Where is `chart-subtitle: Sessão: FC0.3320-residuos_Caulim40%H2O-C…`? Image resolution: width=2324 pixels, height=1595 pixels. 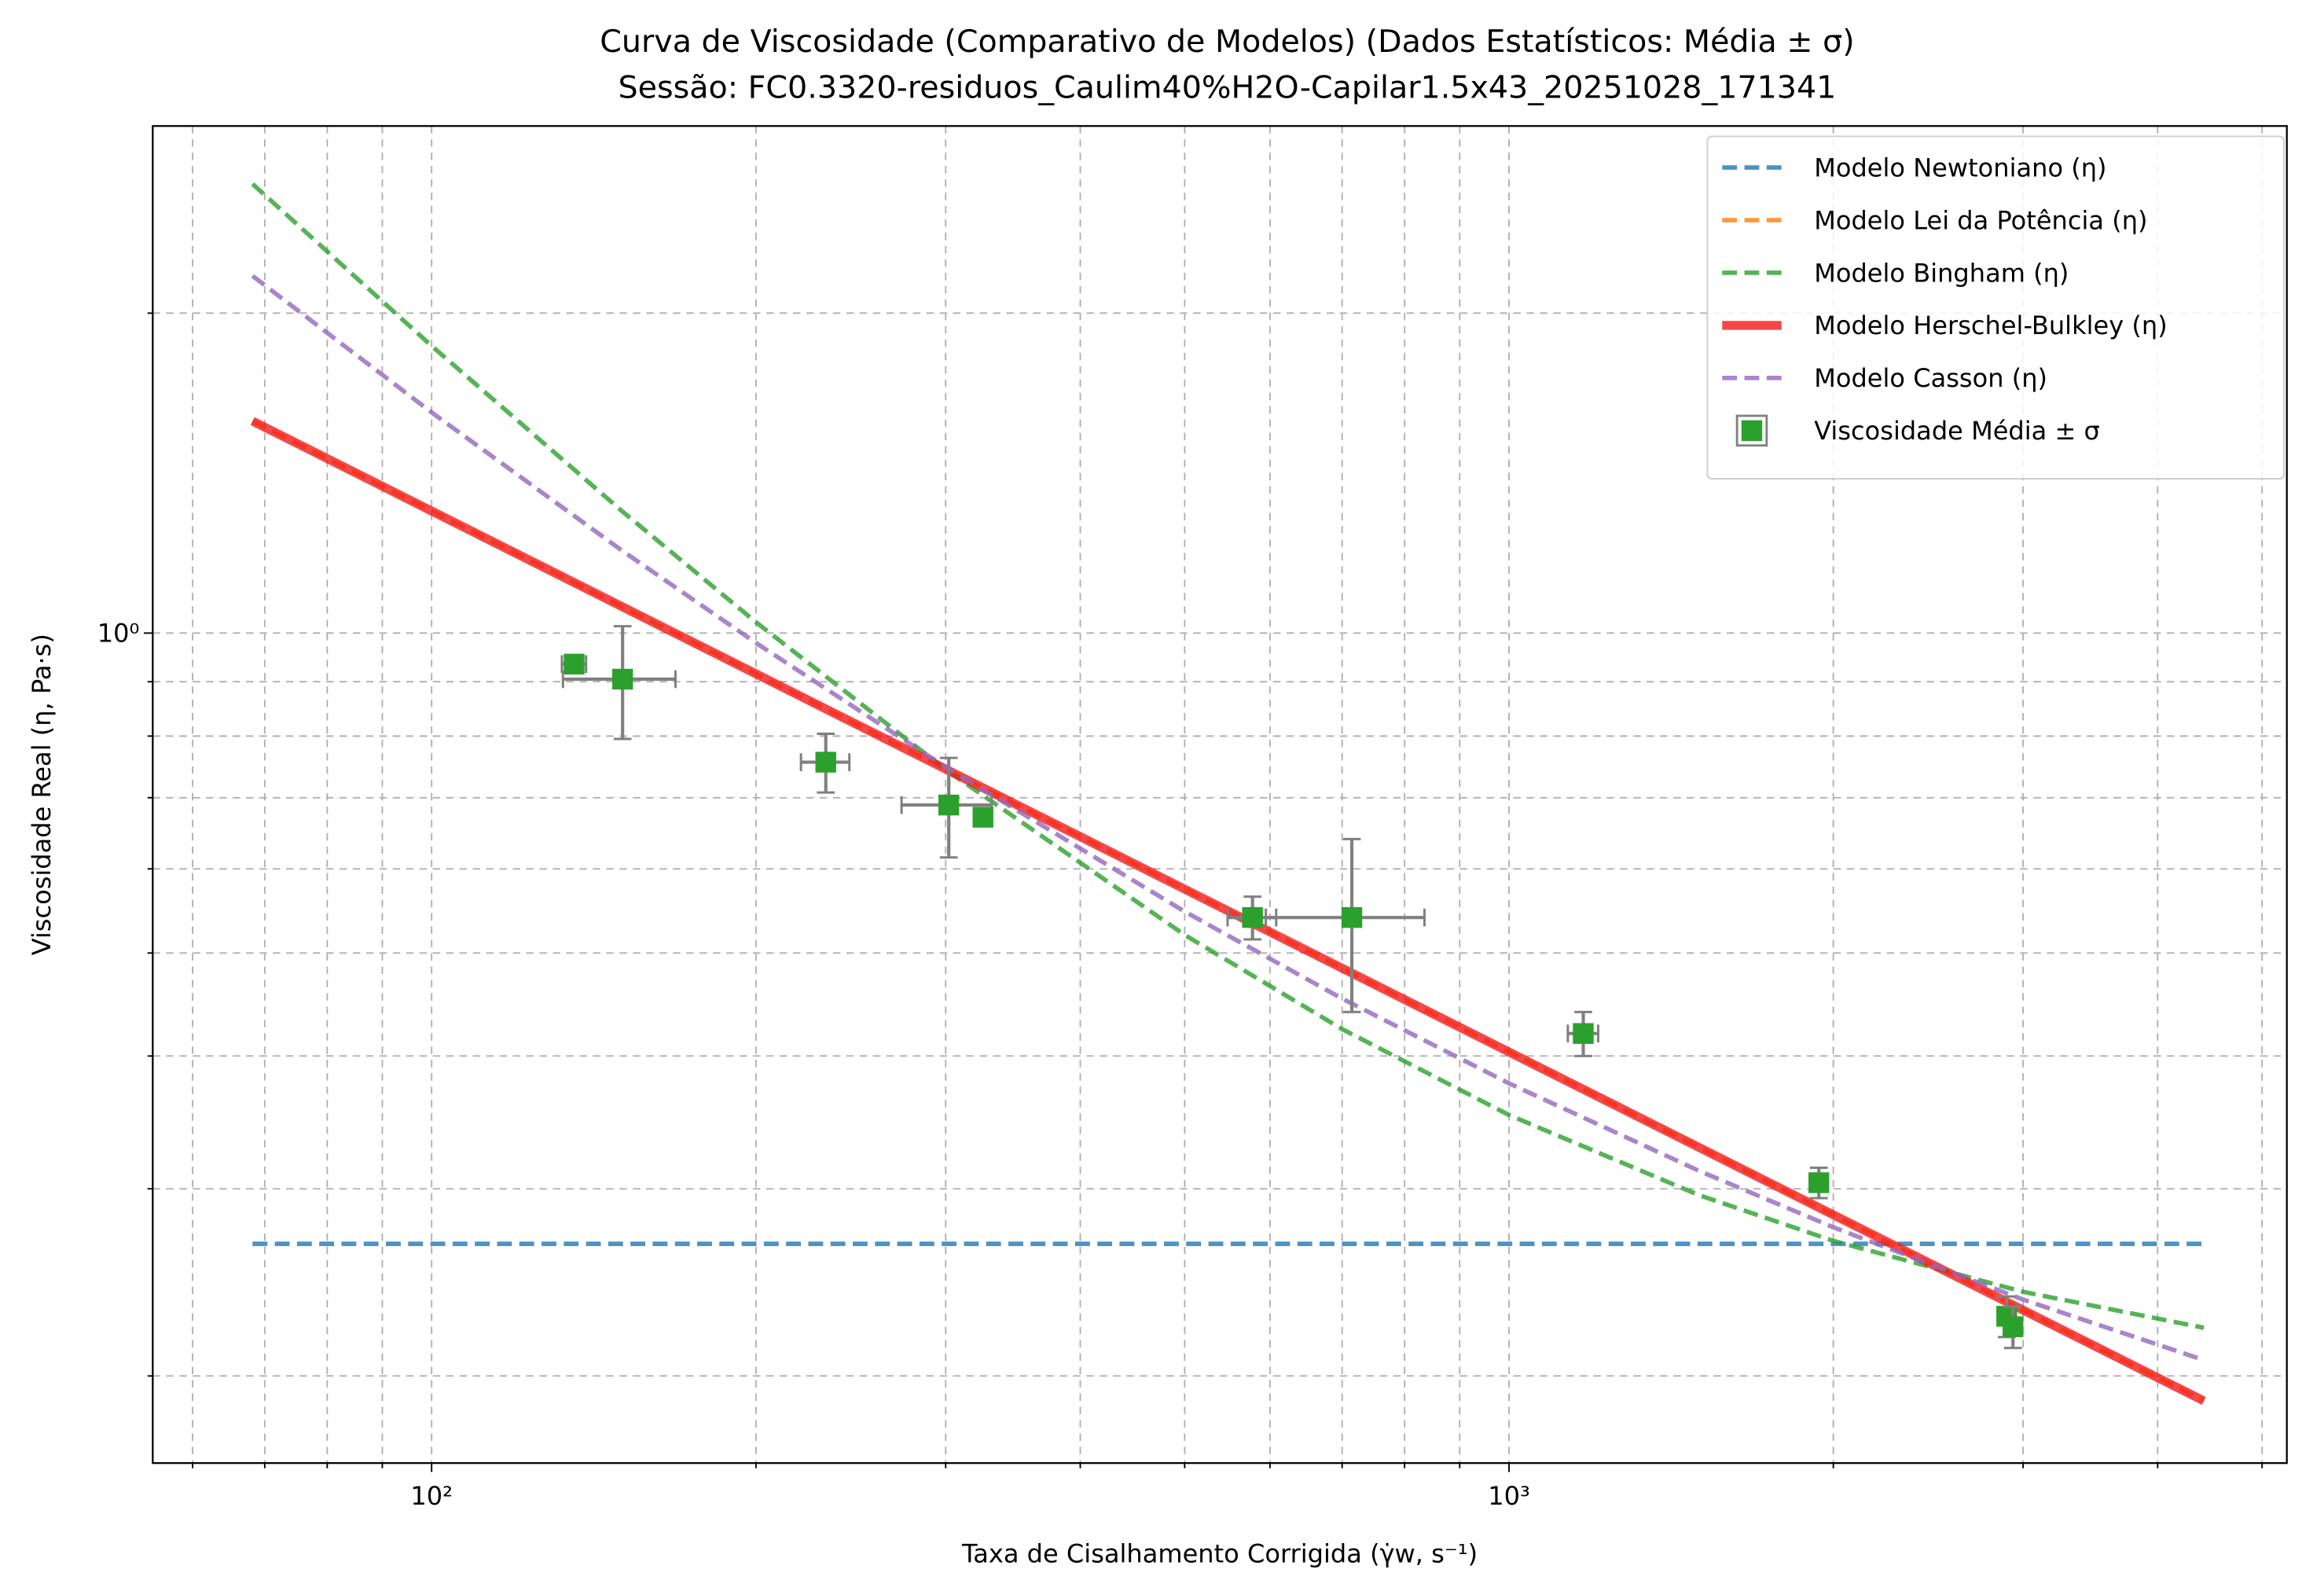
chart-subtitle: Sessão: FC0.3320-residuos_Caulim40%H2O-C… is located at coordinates (1228, 87).